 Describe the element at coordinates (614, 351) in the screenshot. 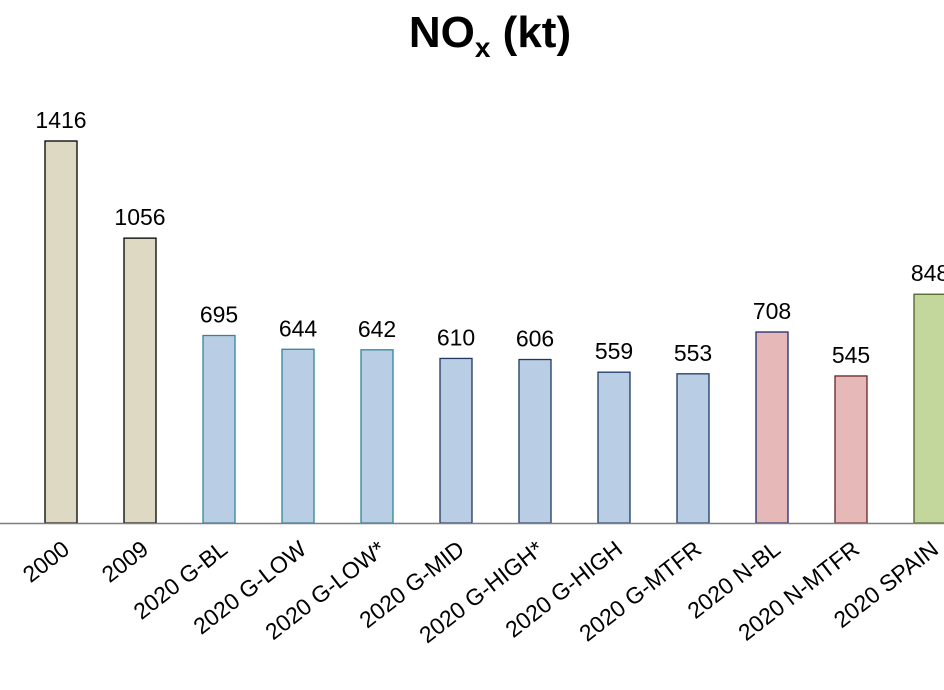

I see `value-label: 559` at that location.